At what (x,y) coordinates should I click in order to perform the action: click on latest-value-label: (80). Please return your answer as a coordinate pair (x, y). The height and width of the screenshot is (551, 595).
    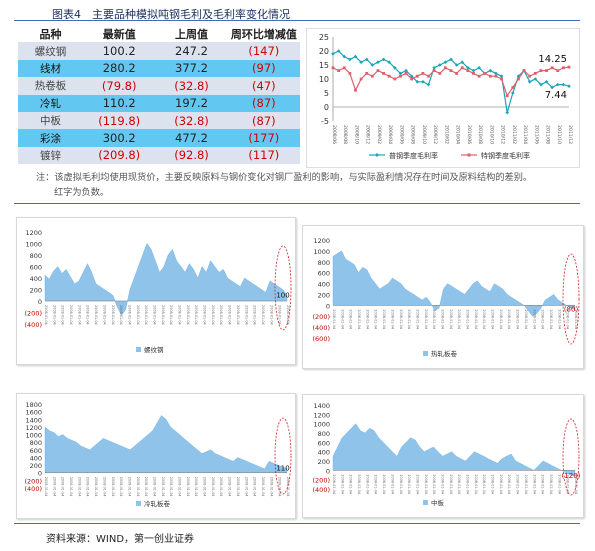
    Looking at the image, I should click on (571, 310).